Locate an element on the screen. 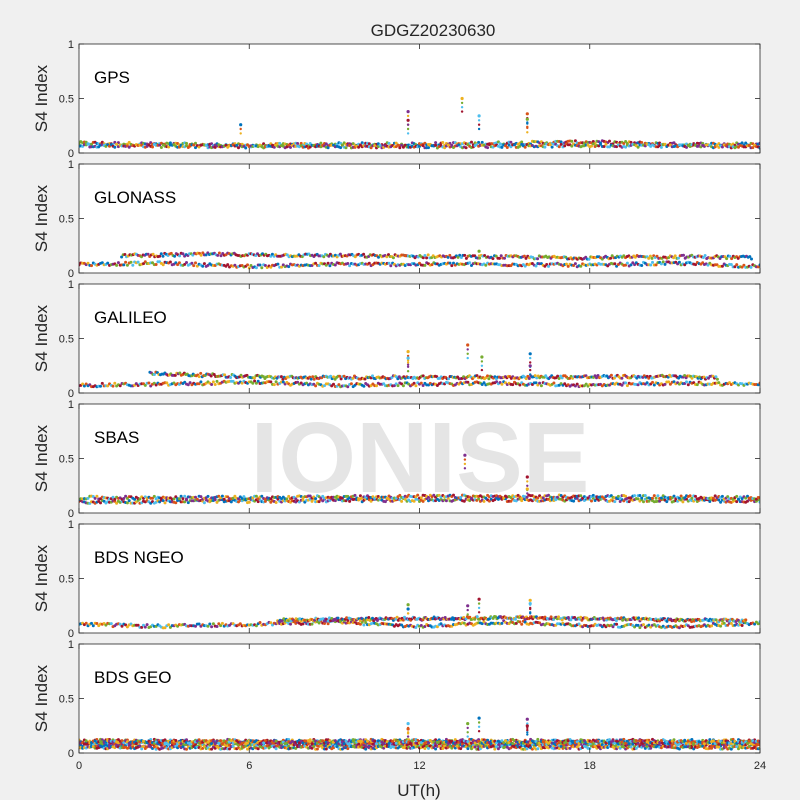 This screenshot has width=800, height=800. y-tick-label: 0.5 is located at coordinates (66, 580).